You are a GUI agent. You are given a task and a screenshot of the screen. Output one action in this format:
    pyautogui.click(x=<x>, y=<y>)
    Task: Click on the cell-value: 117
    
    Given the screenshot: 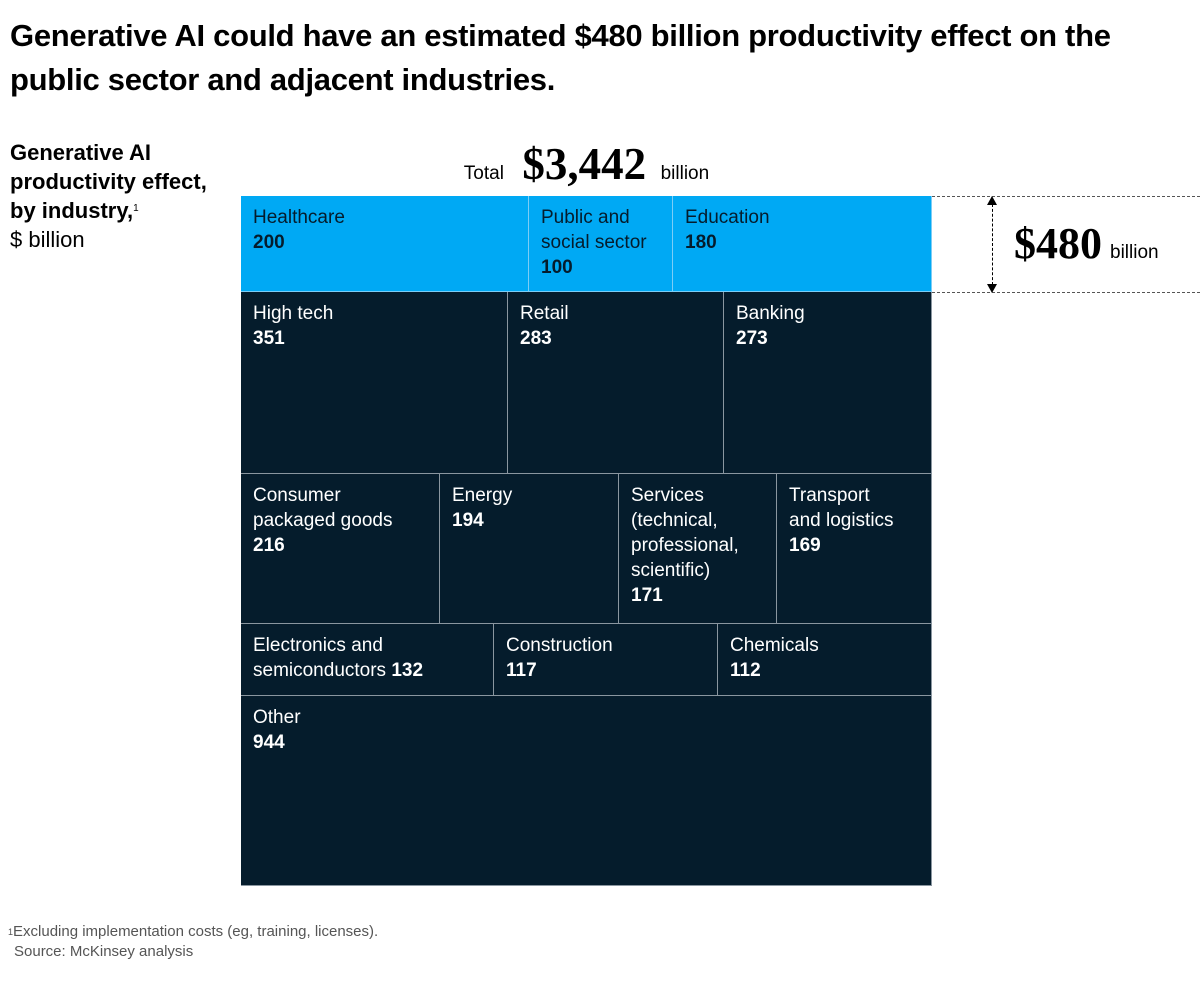 What is the action you would take?
    pyautogui.click(x=521, y=670)
    